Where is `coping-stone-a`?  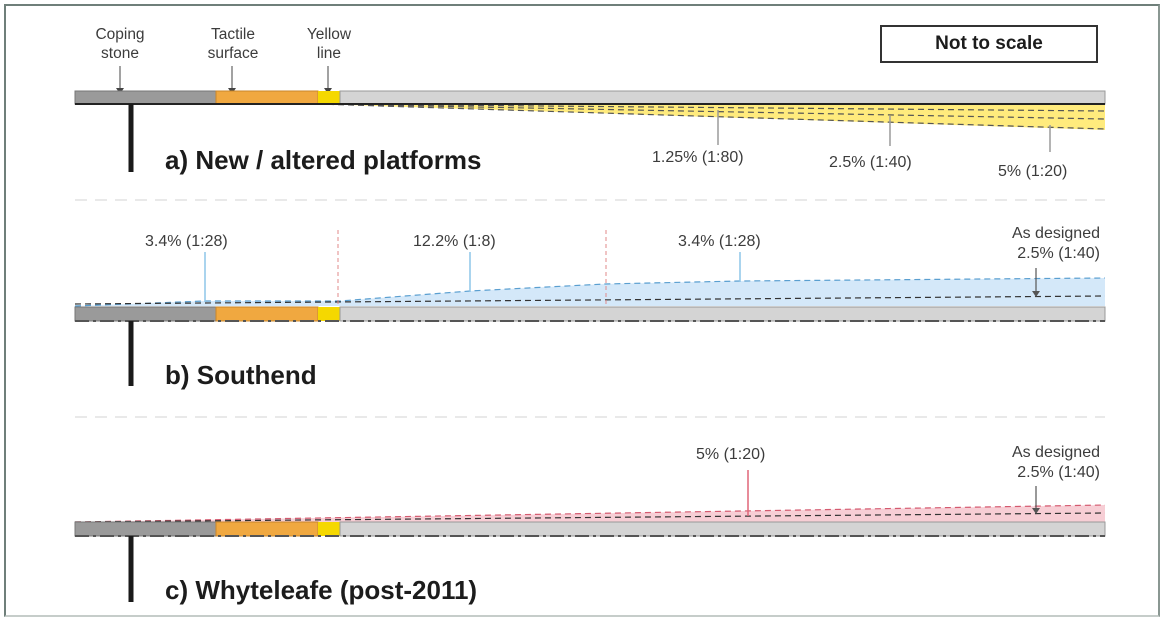
coping-stone-a is located at coordinates (145, 97).